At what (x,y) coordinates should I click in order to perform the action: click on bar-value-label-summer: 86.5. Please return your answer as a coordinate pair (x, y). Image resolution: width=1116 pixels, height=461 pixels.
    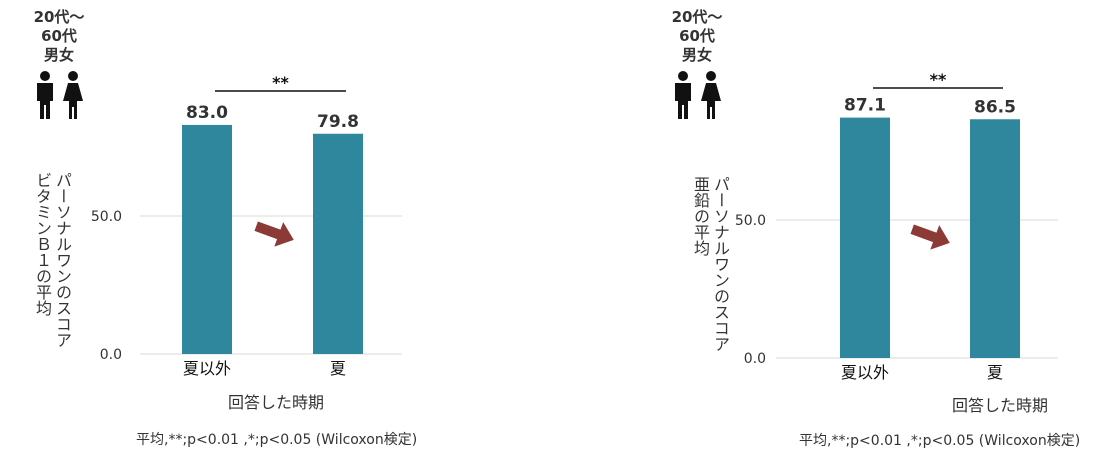
    Looking at the image, I should click on (995, 107).